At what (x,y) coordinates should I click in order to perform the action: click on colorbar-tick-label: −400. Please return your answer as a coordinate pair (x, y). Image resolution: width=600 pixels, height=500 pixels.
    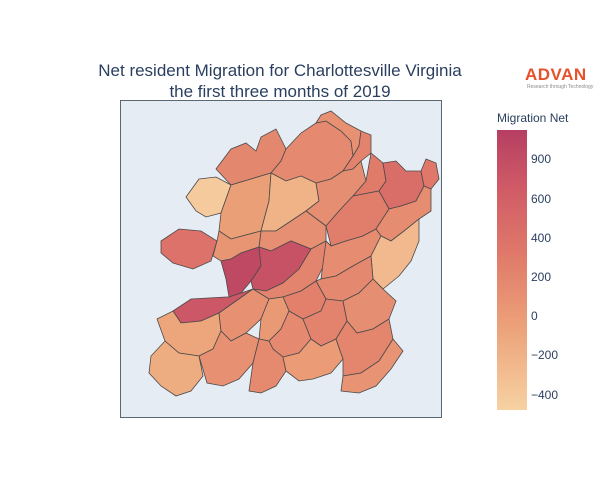
    Looking at the image, I should click on (545, 395).